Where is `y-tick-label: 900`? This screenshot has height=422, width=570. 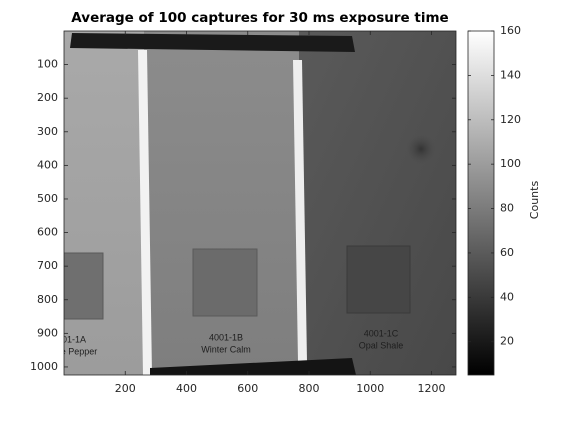
y-tick-label: 900 is located at coordinates (47, 332).